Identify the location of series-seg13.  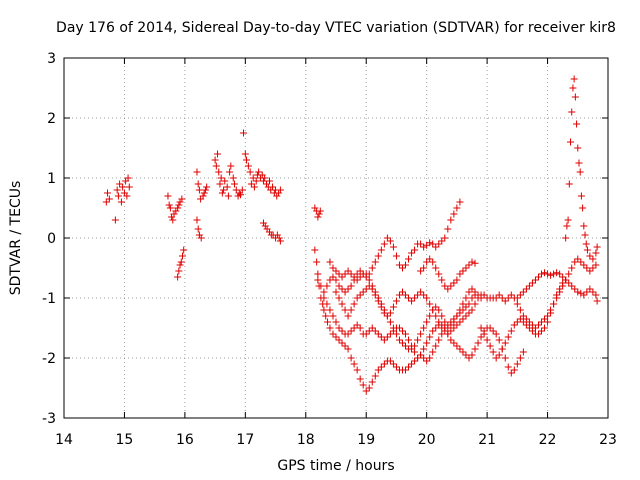
(557, 287).